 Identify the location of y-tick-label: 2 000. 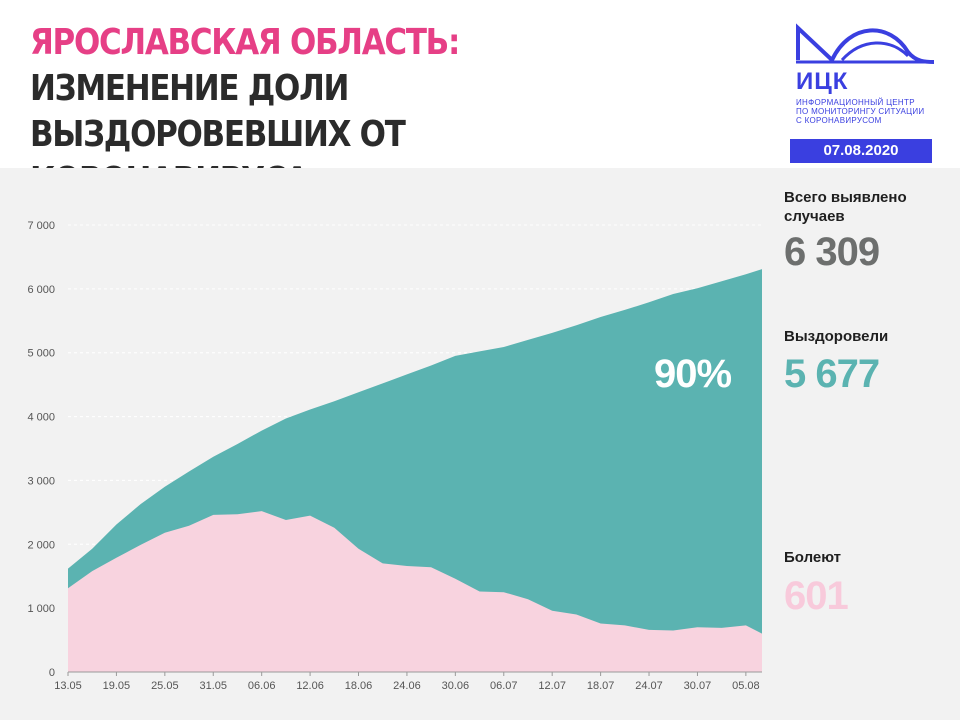
(41, 545).